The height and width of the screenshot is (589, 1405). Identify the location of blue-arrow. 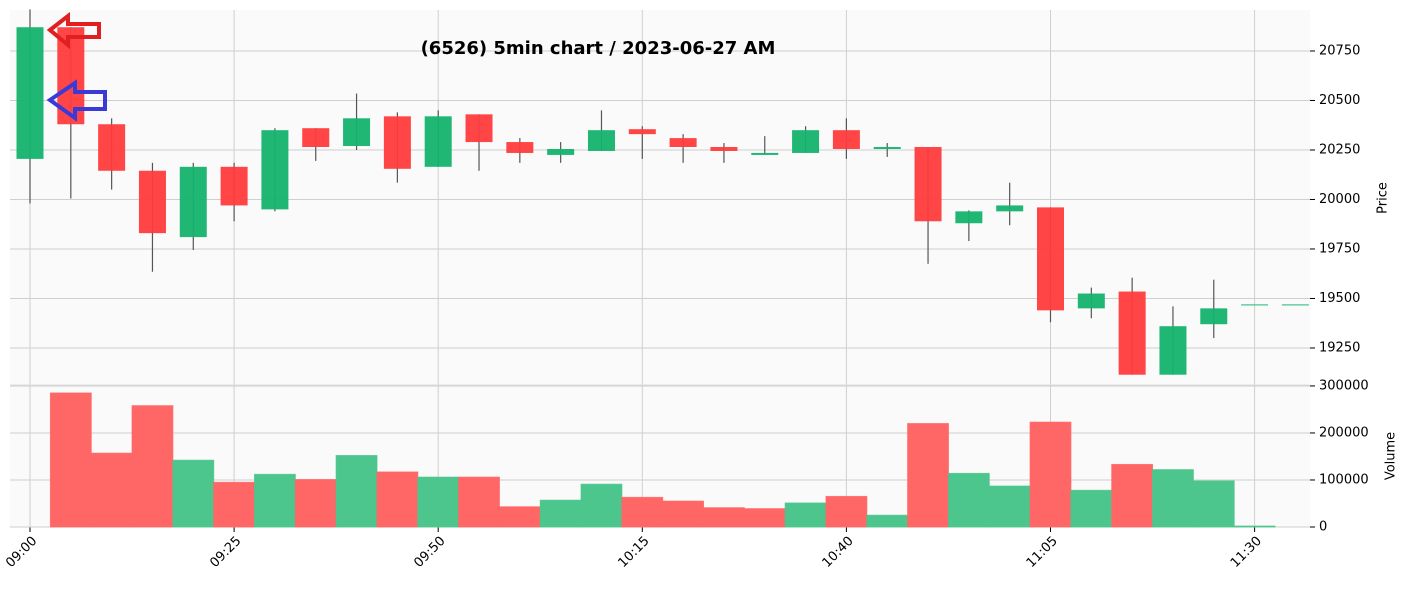
(76, 100).